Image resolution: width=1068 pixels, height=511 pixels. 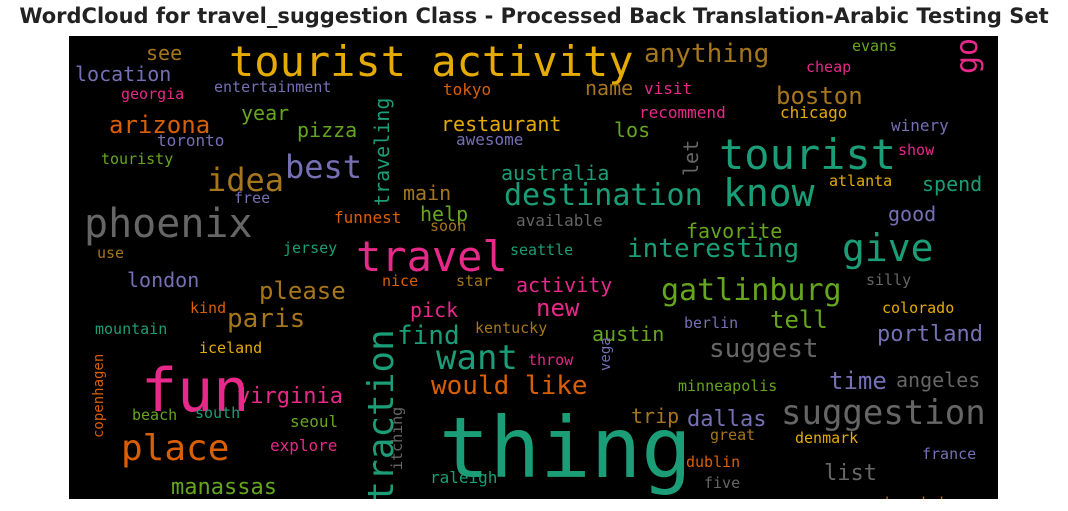 I want to click on word-let: let, so click(x=691, y=157).